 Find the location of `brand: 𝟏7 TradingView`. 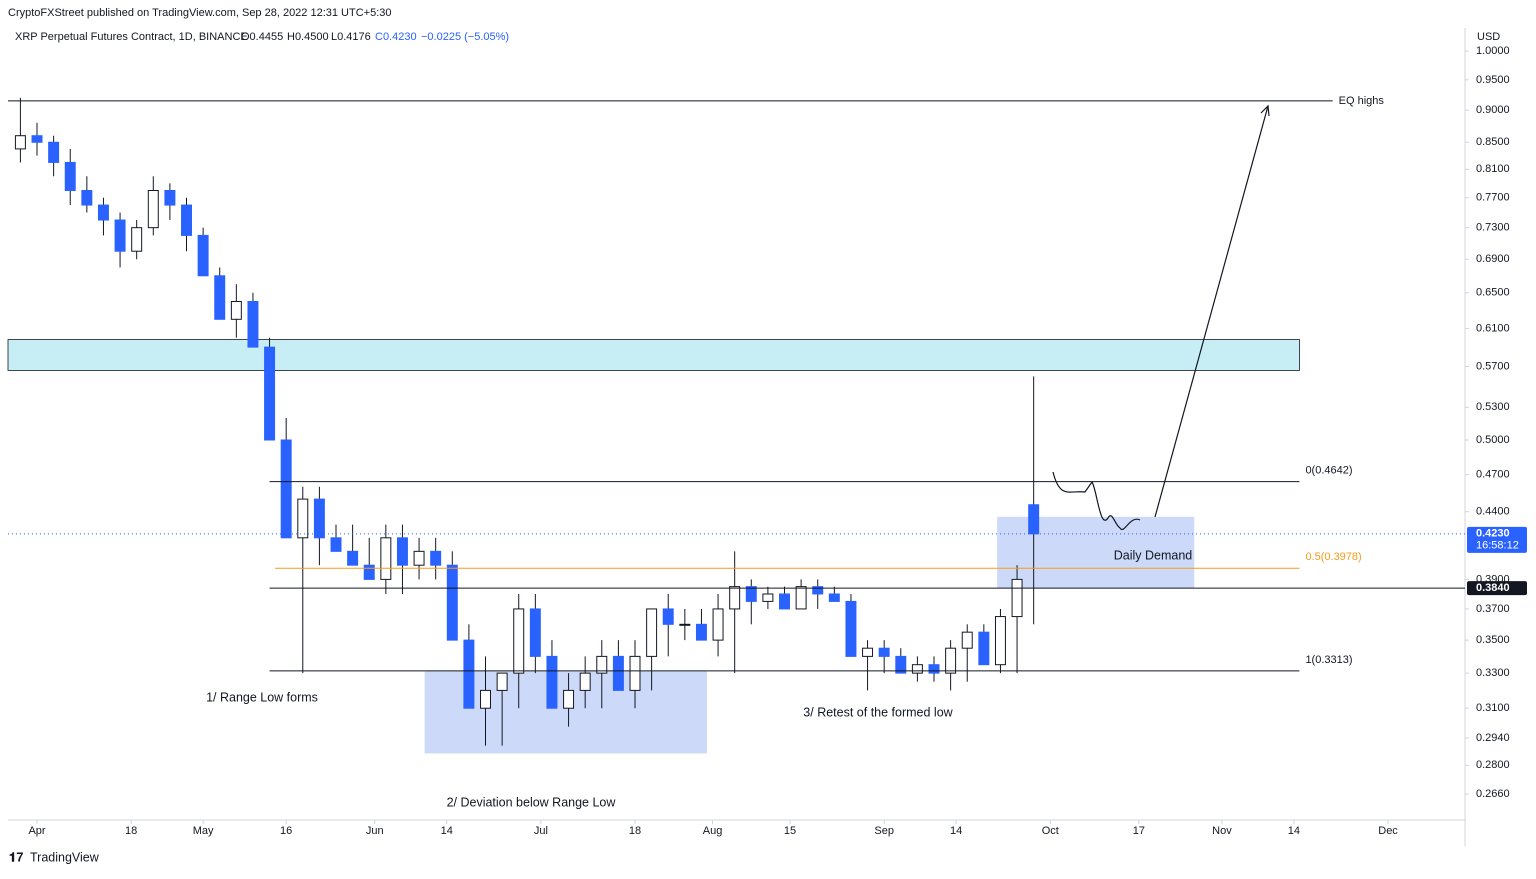

brand: 𝟏7 TradingView is located at coordinates (54, 856).